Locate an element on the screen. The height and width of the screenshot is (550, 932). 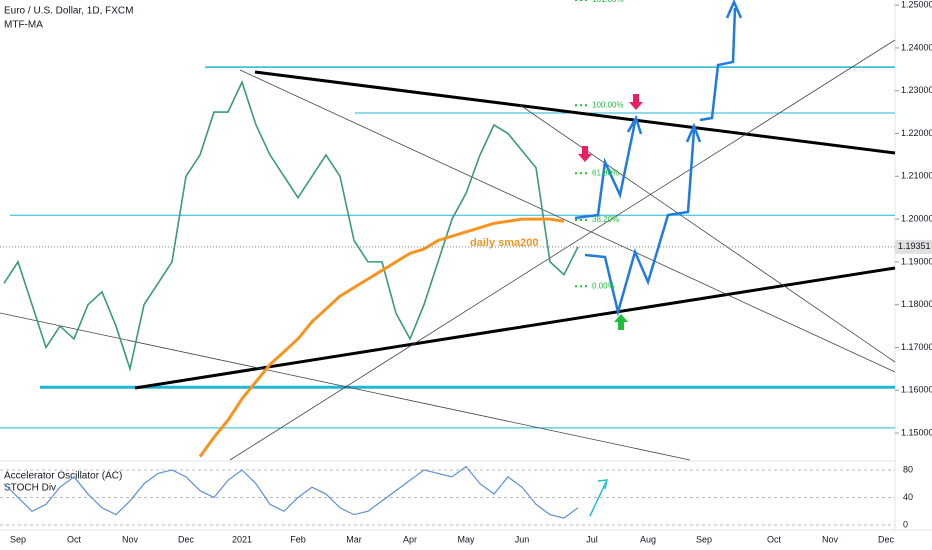
y-tick-label: 1.20000 is located at coordinates (916, 218).